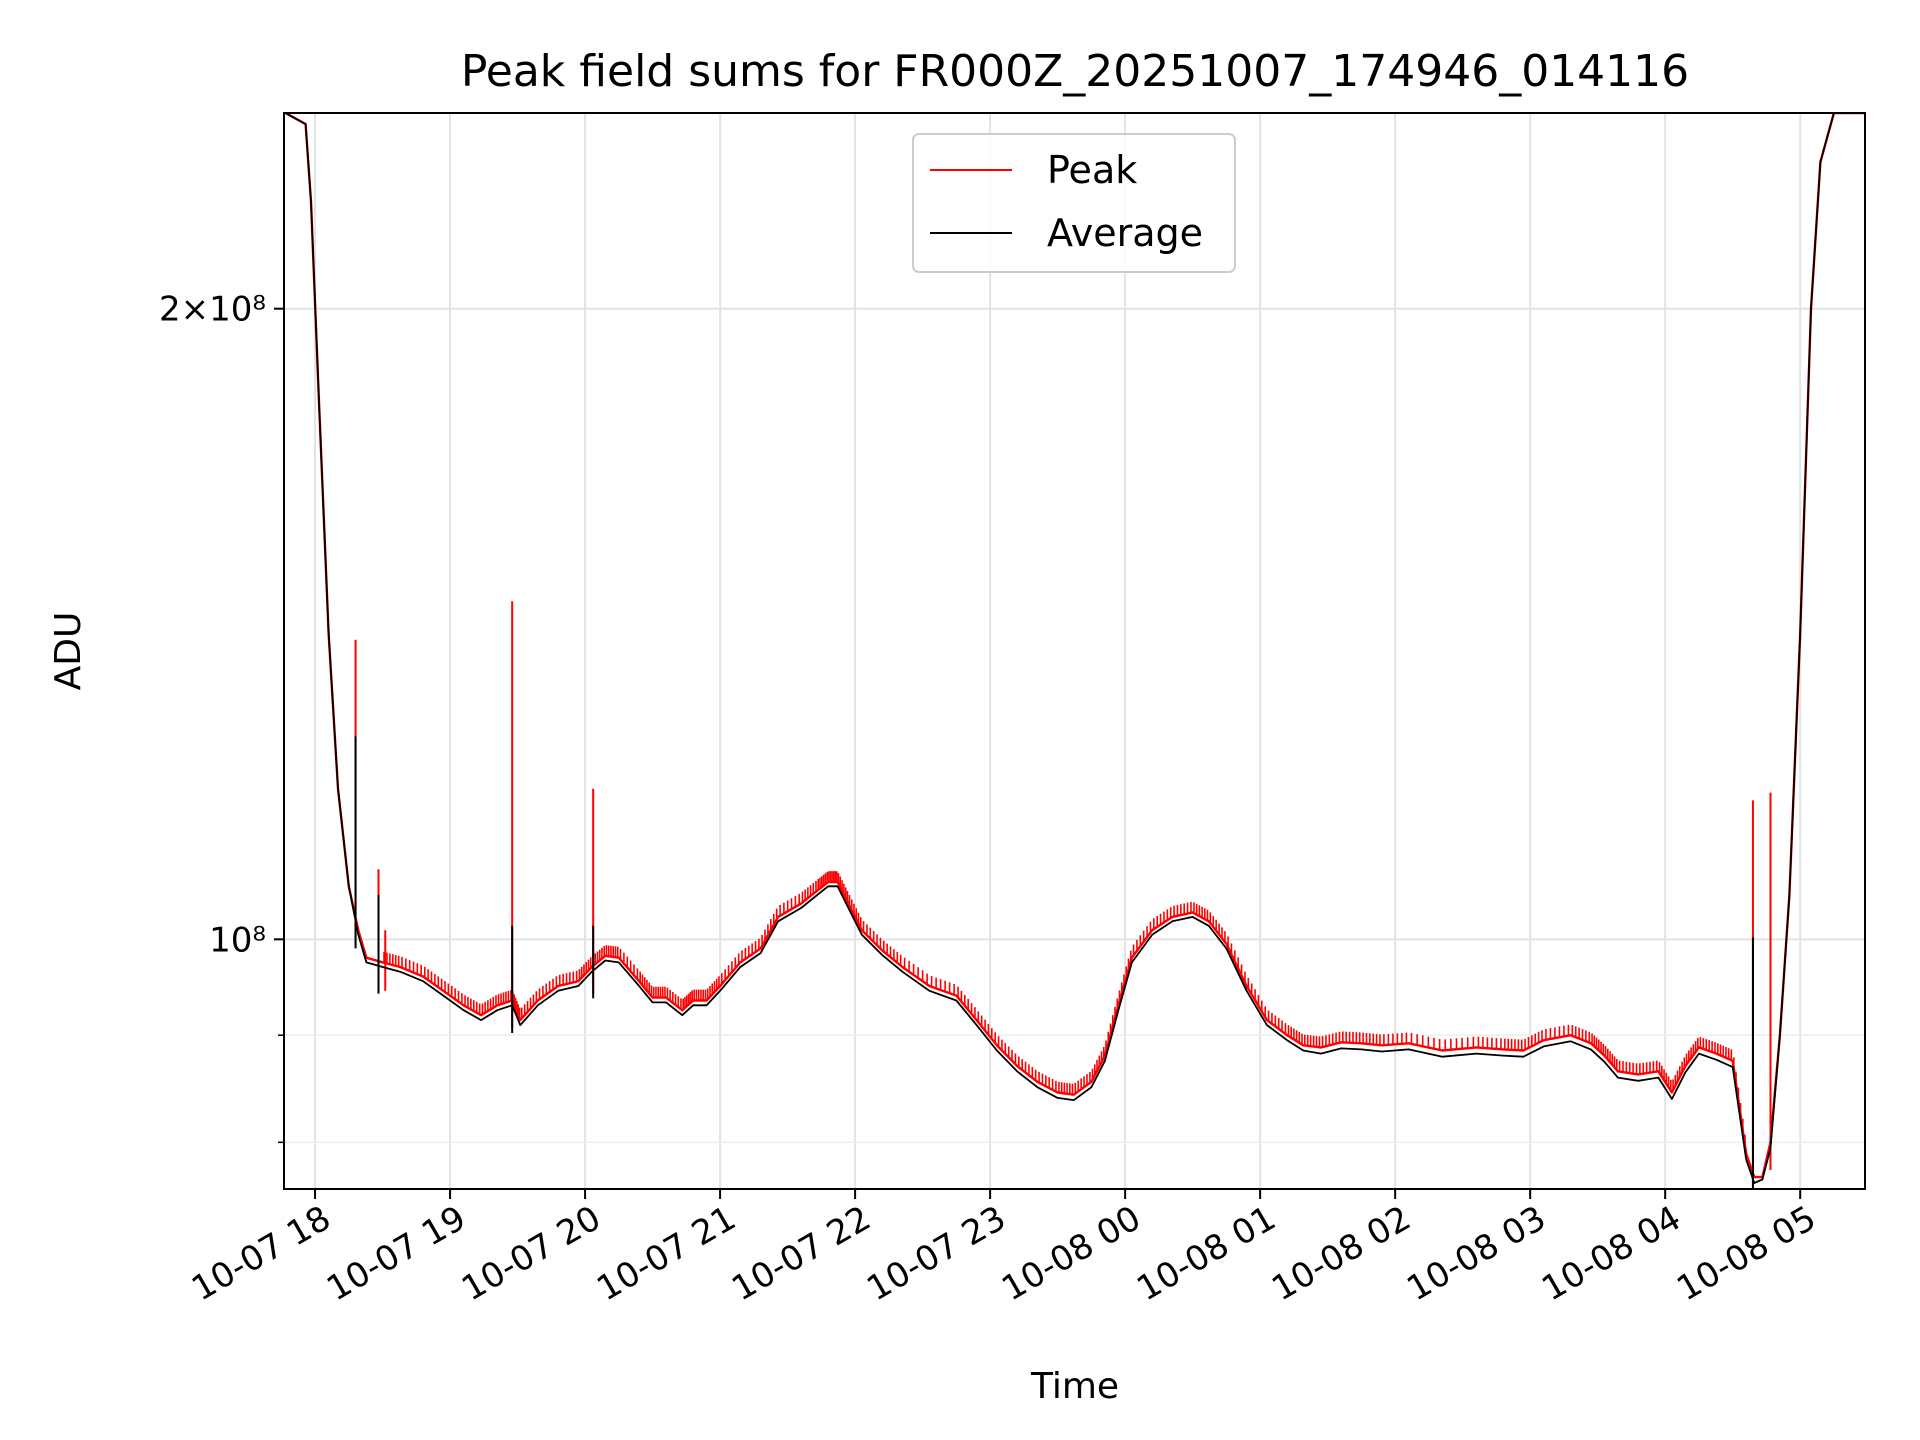 The width and height of the screenshot is (1920, 1440). Describe the element at coordinates (237, 940) in the screenshot. I see `y-tick-label: 10⁸` at that location.